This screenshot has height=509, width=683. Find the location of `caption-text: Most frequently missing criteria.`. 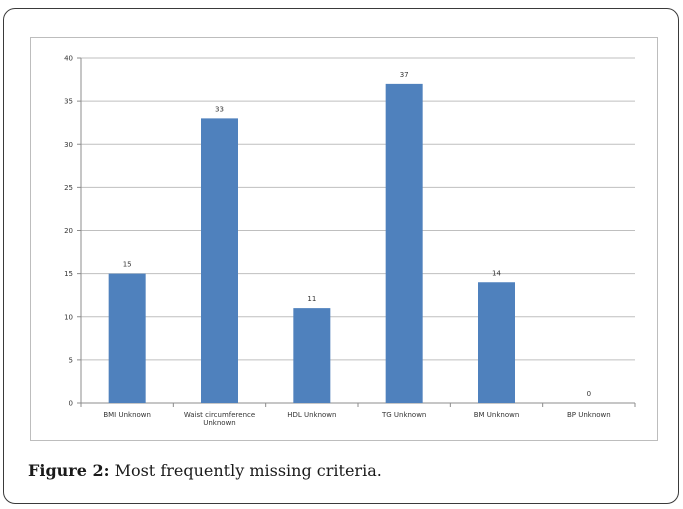

caption-text: Most frequently missing criteria. is located at coordinates (245, 470).